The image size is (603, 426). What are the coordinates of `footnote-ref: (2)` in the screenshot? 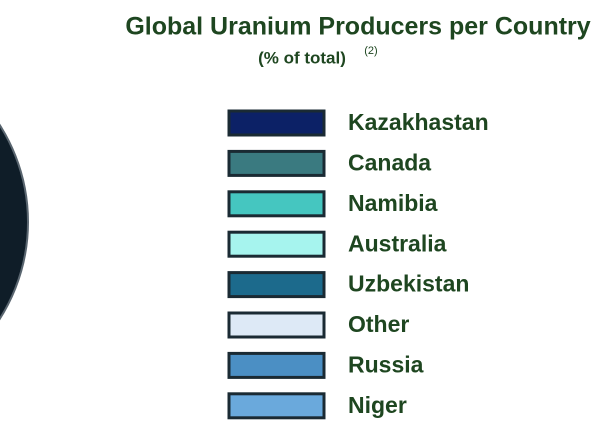 It's located at (370, 51).